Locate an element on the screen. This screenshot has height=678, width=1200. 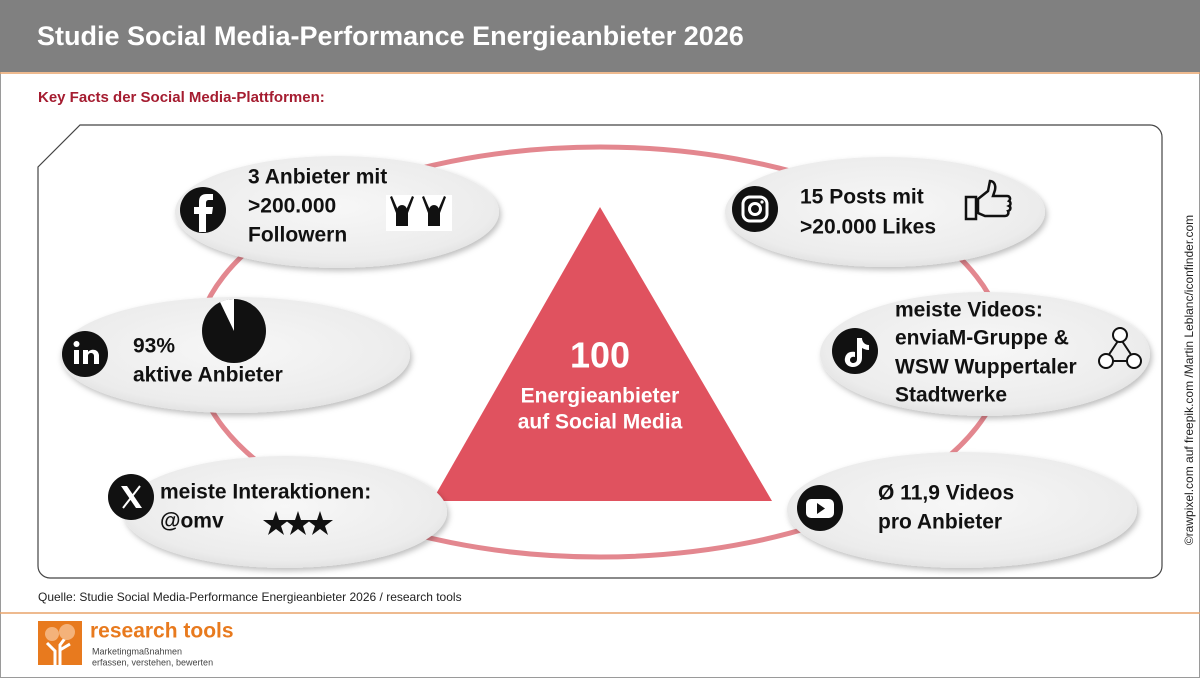
fact-line: >20.000 Likes is located at coordinates (868, 227).